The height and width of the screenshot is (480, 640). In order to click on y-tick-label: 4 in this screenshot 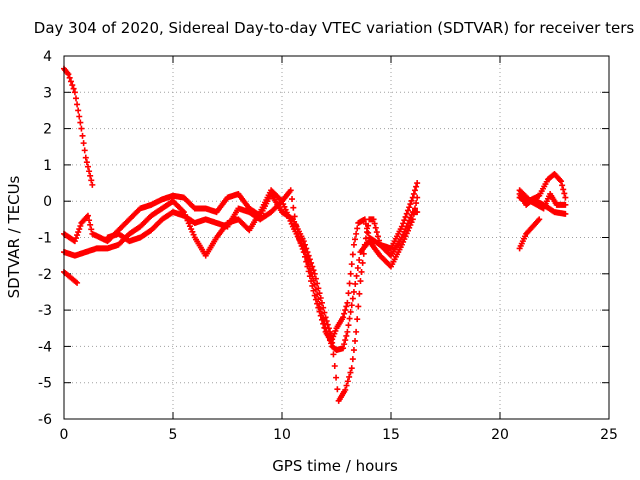, I will do `click(47, 57)`.